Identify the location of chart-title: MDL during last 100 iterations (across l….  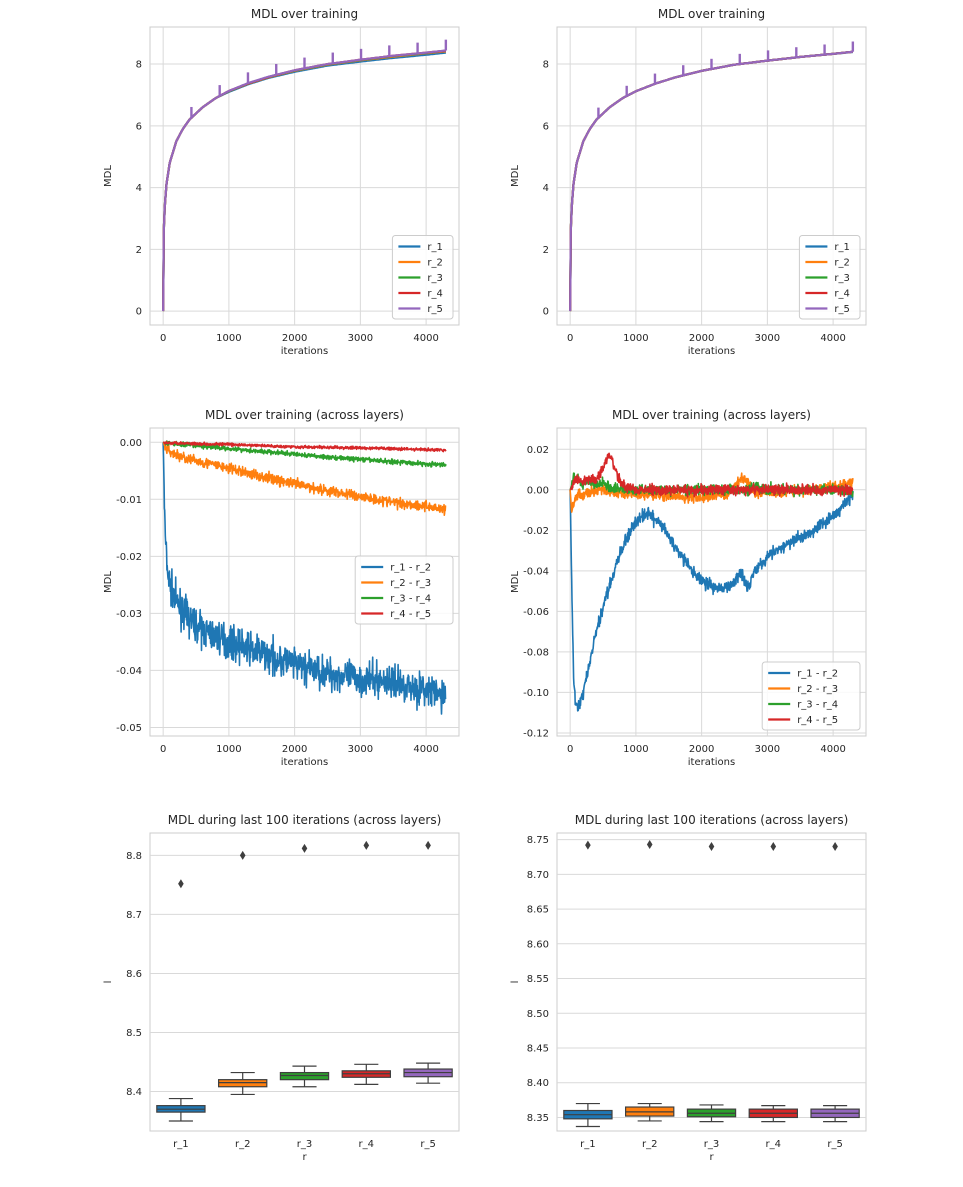
(305, 820).